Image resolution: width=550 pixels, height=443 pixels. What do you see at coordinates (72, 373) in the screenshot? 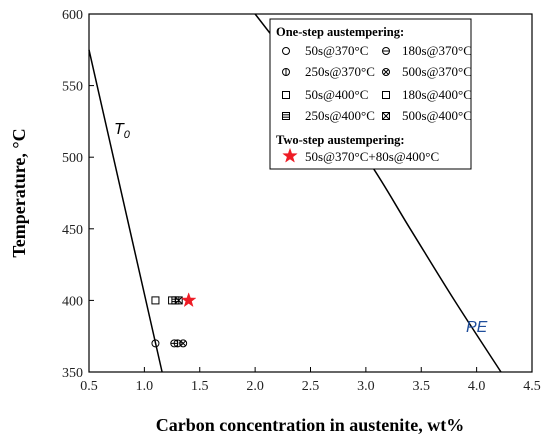
I see `y-tick-label: 350` at bounding box center [72, 373].